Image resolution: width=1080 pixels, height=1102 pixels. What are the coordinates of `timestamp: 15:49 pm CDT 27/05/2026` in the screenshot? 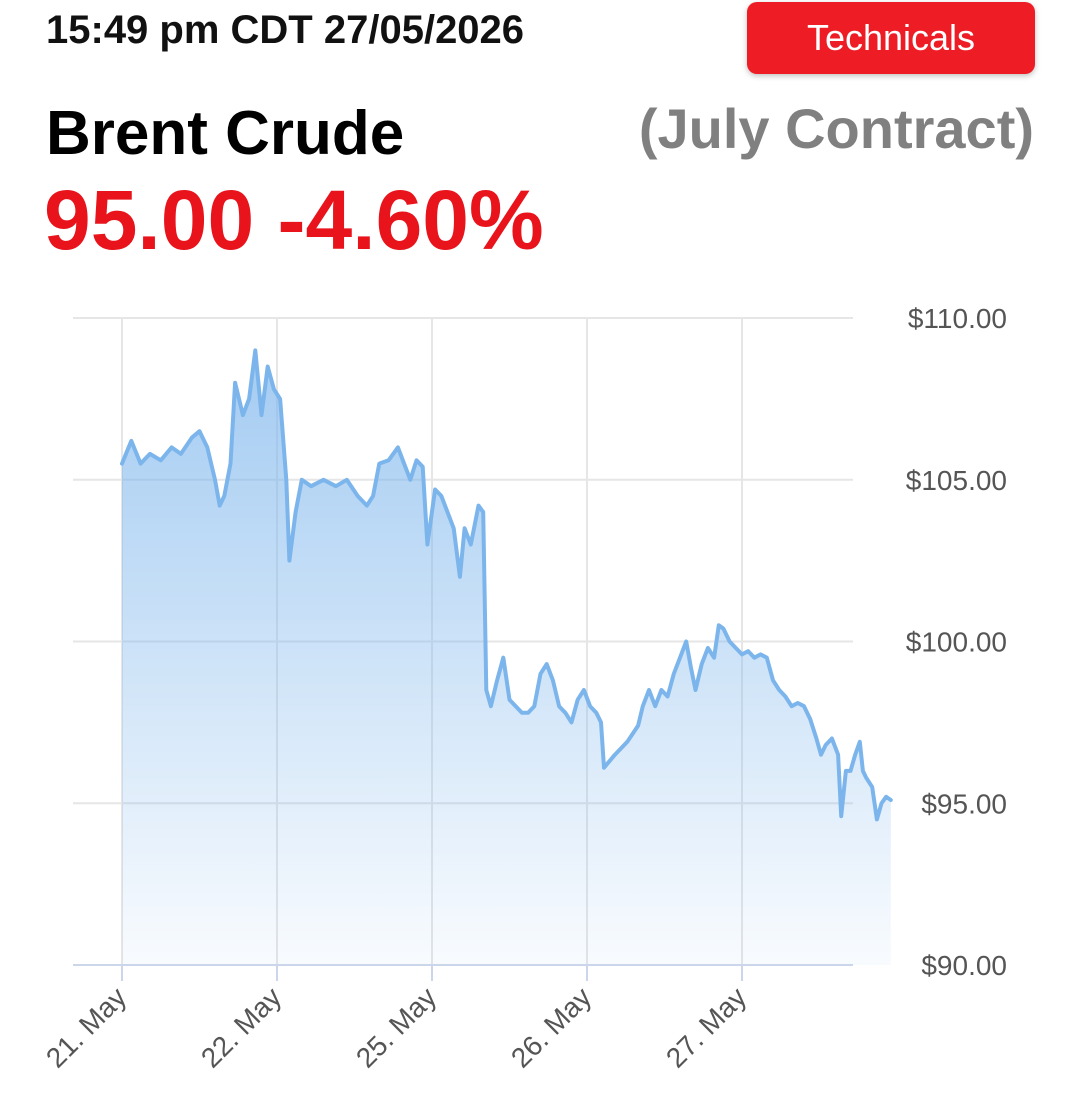 It's located at (285, 30).